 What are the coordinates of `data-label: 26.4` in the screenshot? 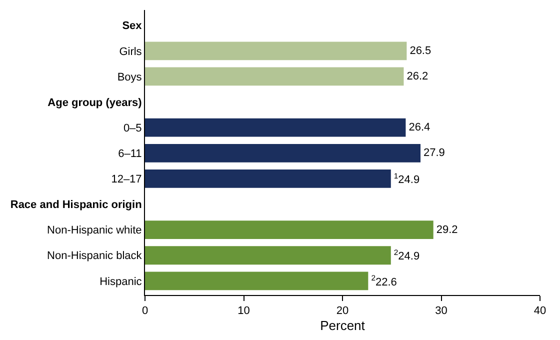 It's located at (419, 128).